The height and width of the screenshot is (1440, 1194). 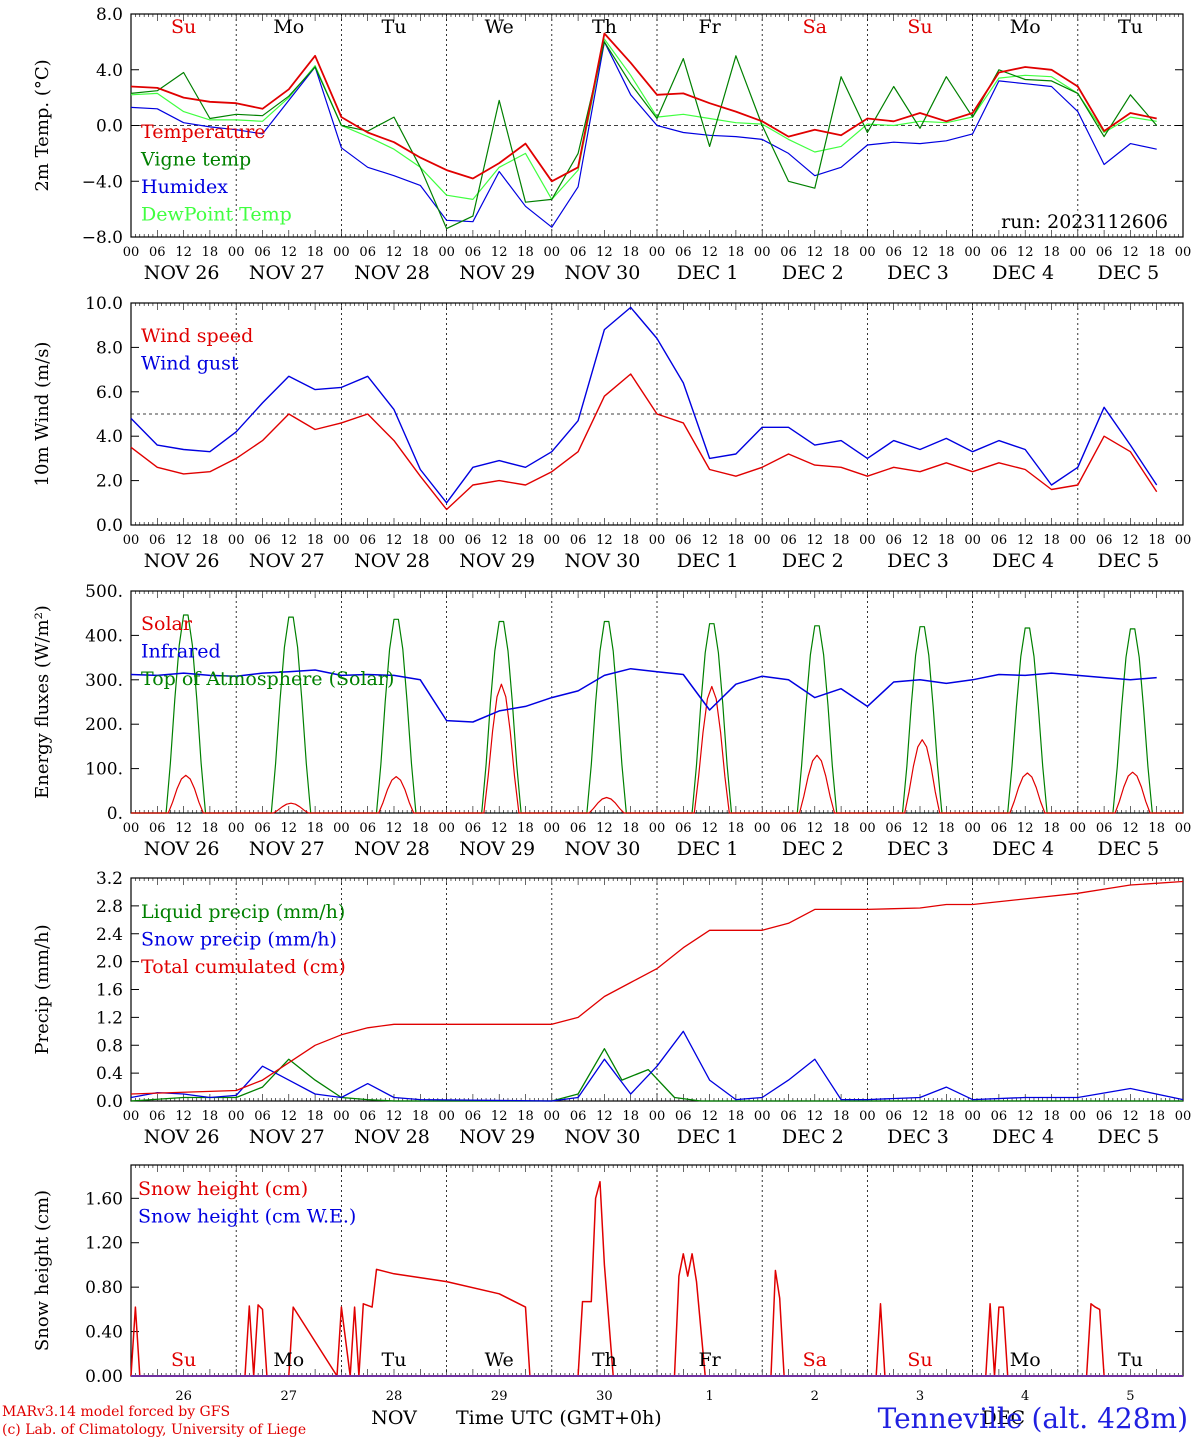 What do you see at coordinates (243, 967) in the screenshot?
I see `legend-entry: Total cumulated (cm)` at bounding box center [243, 967].